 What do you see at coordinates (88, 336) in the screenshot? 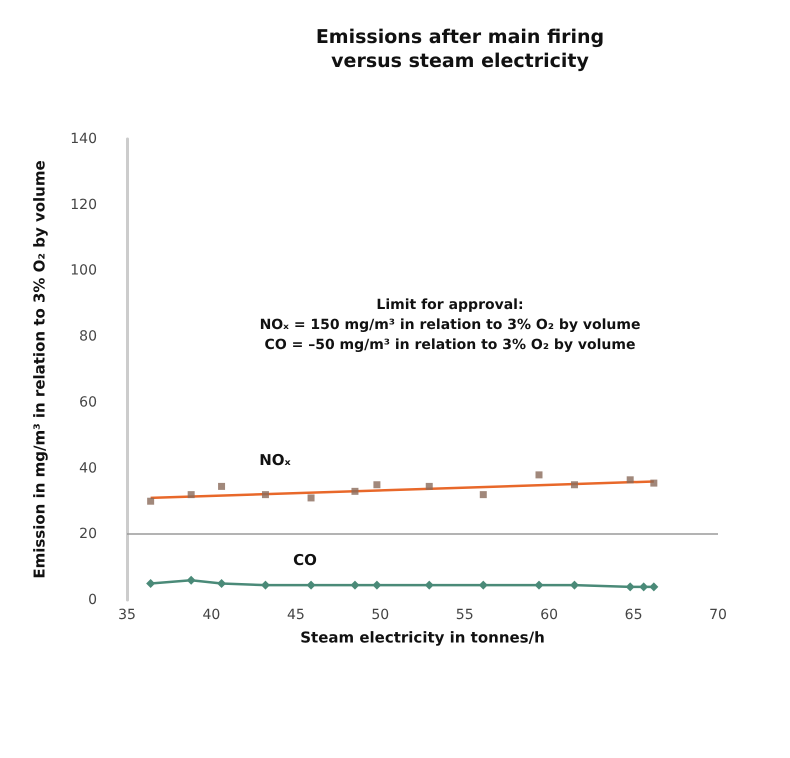
I see `y-tick-label: 80` at bounding box center [88, 336].